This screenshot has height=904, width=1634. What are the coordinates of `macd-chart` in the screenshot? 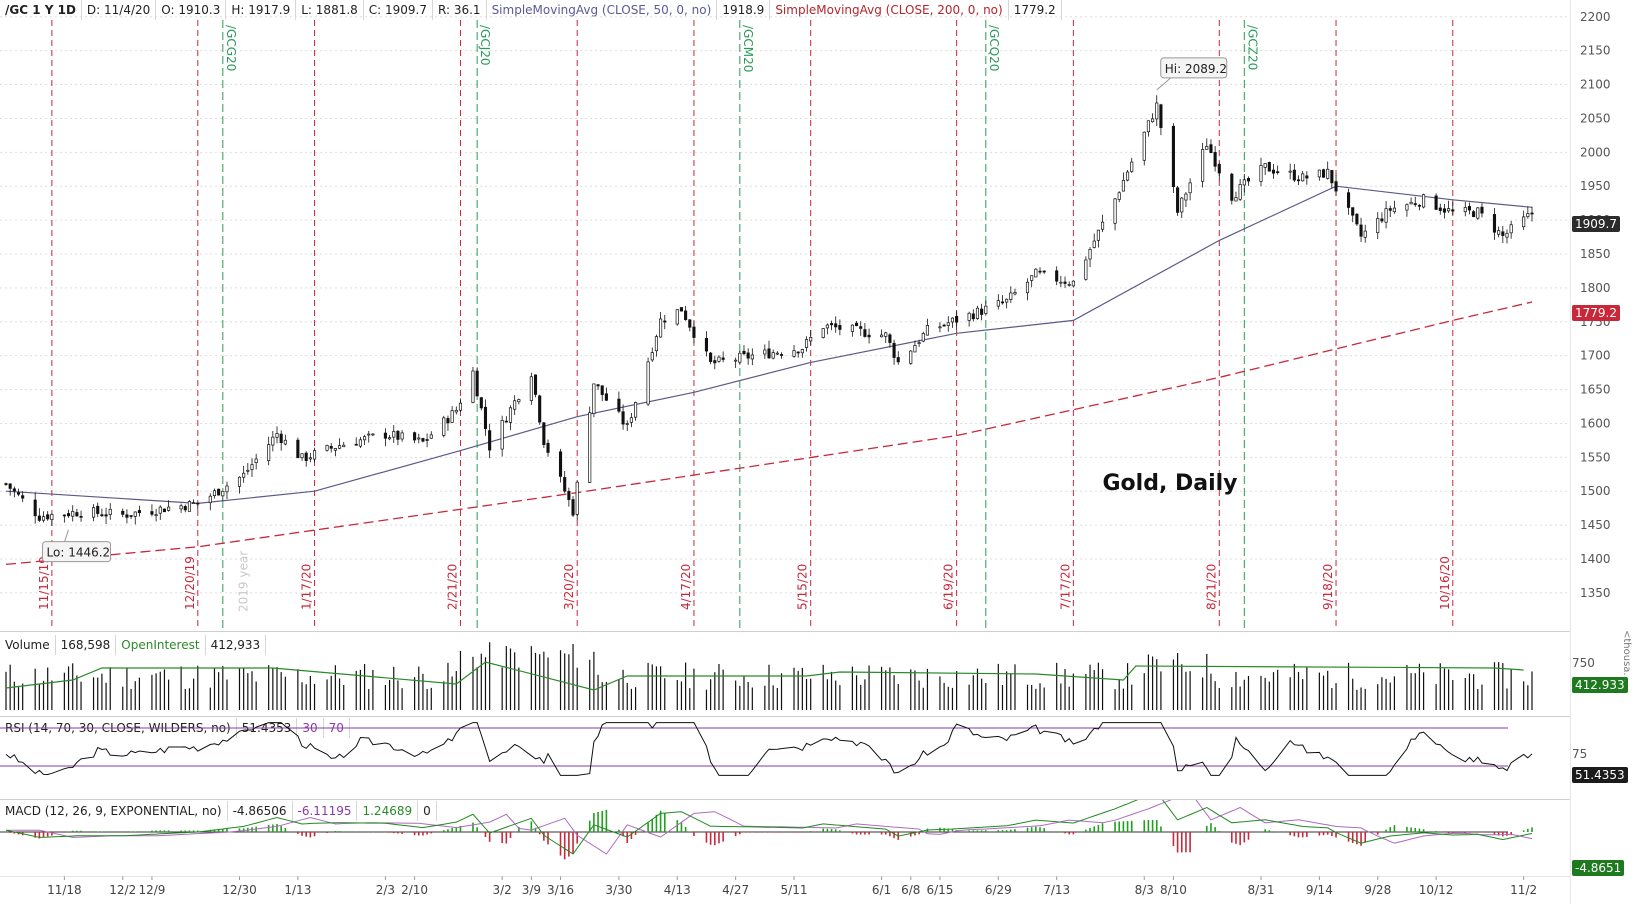 It's located at (785, 837).